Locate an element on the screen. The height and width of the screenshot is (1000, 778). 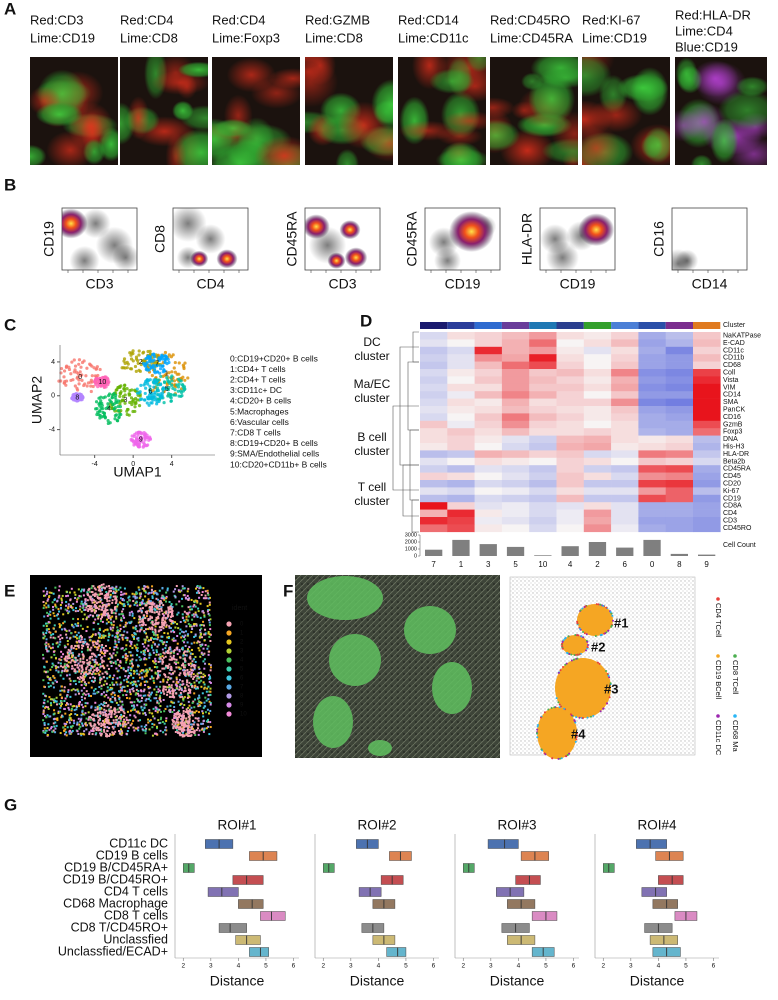
image-caption: Red:HLA-DR is located at coordinates (713, 14).